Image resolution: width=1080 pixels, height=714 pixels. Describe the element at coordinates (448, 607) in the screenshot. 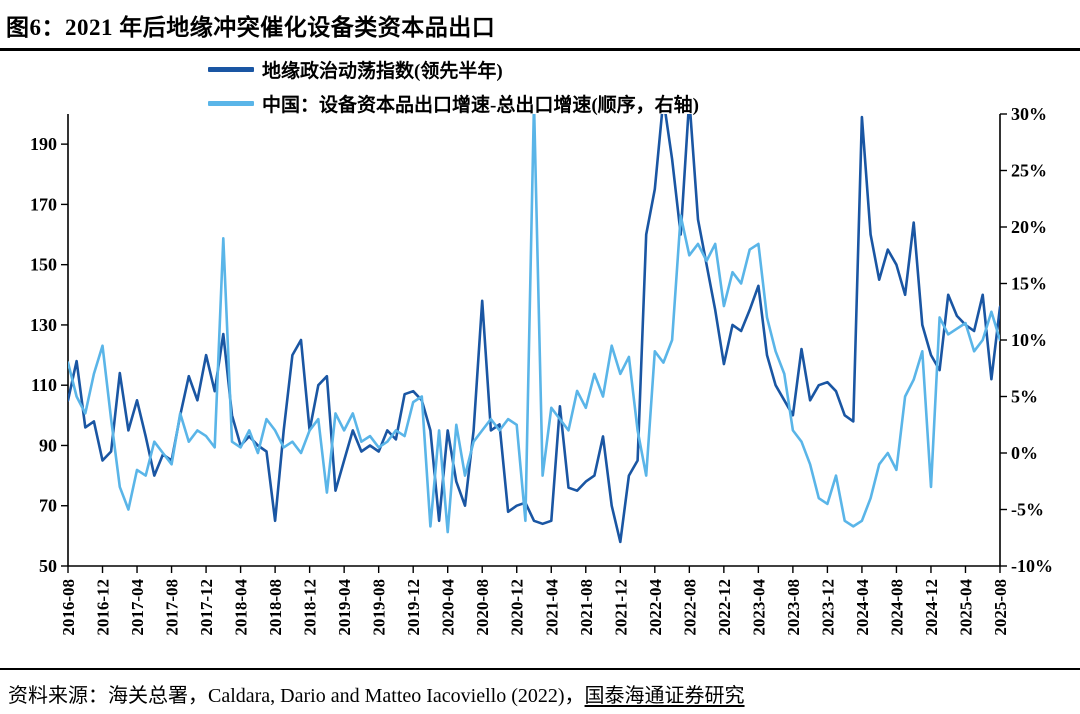

I see `x-axis-label: 2020-04` at that location.